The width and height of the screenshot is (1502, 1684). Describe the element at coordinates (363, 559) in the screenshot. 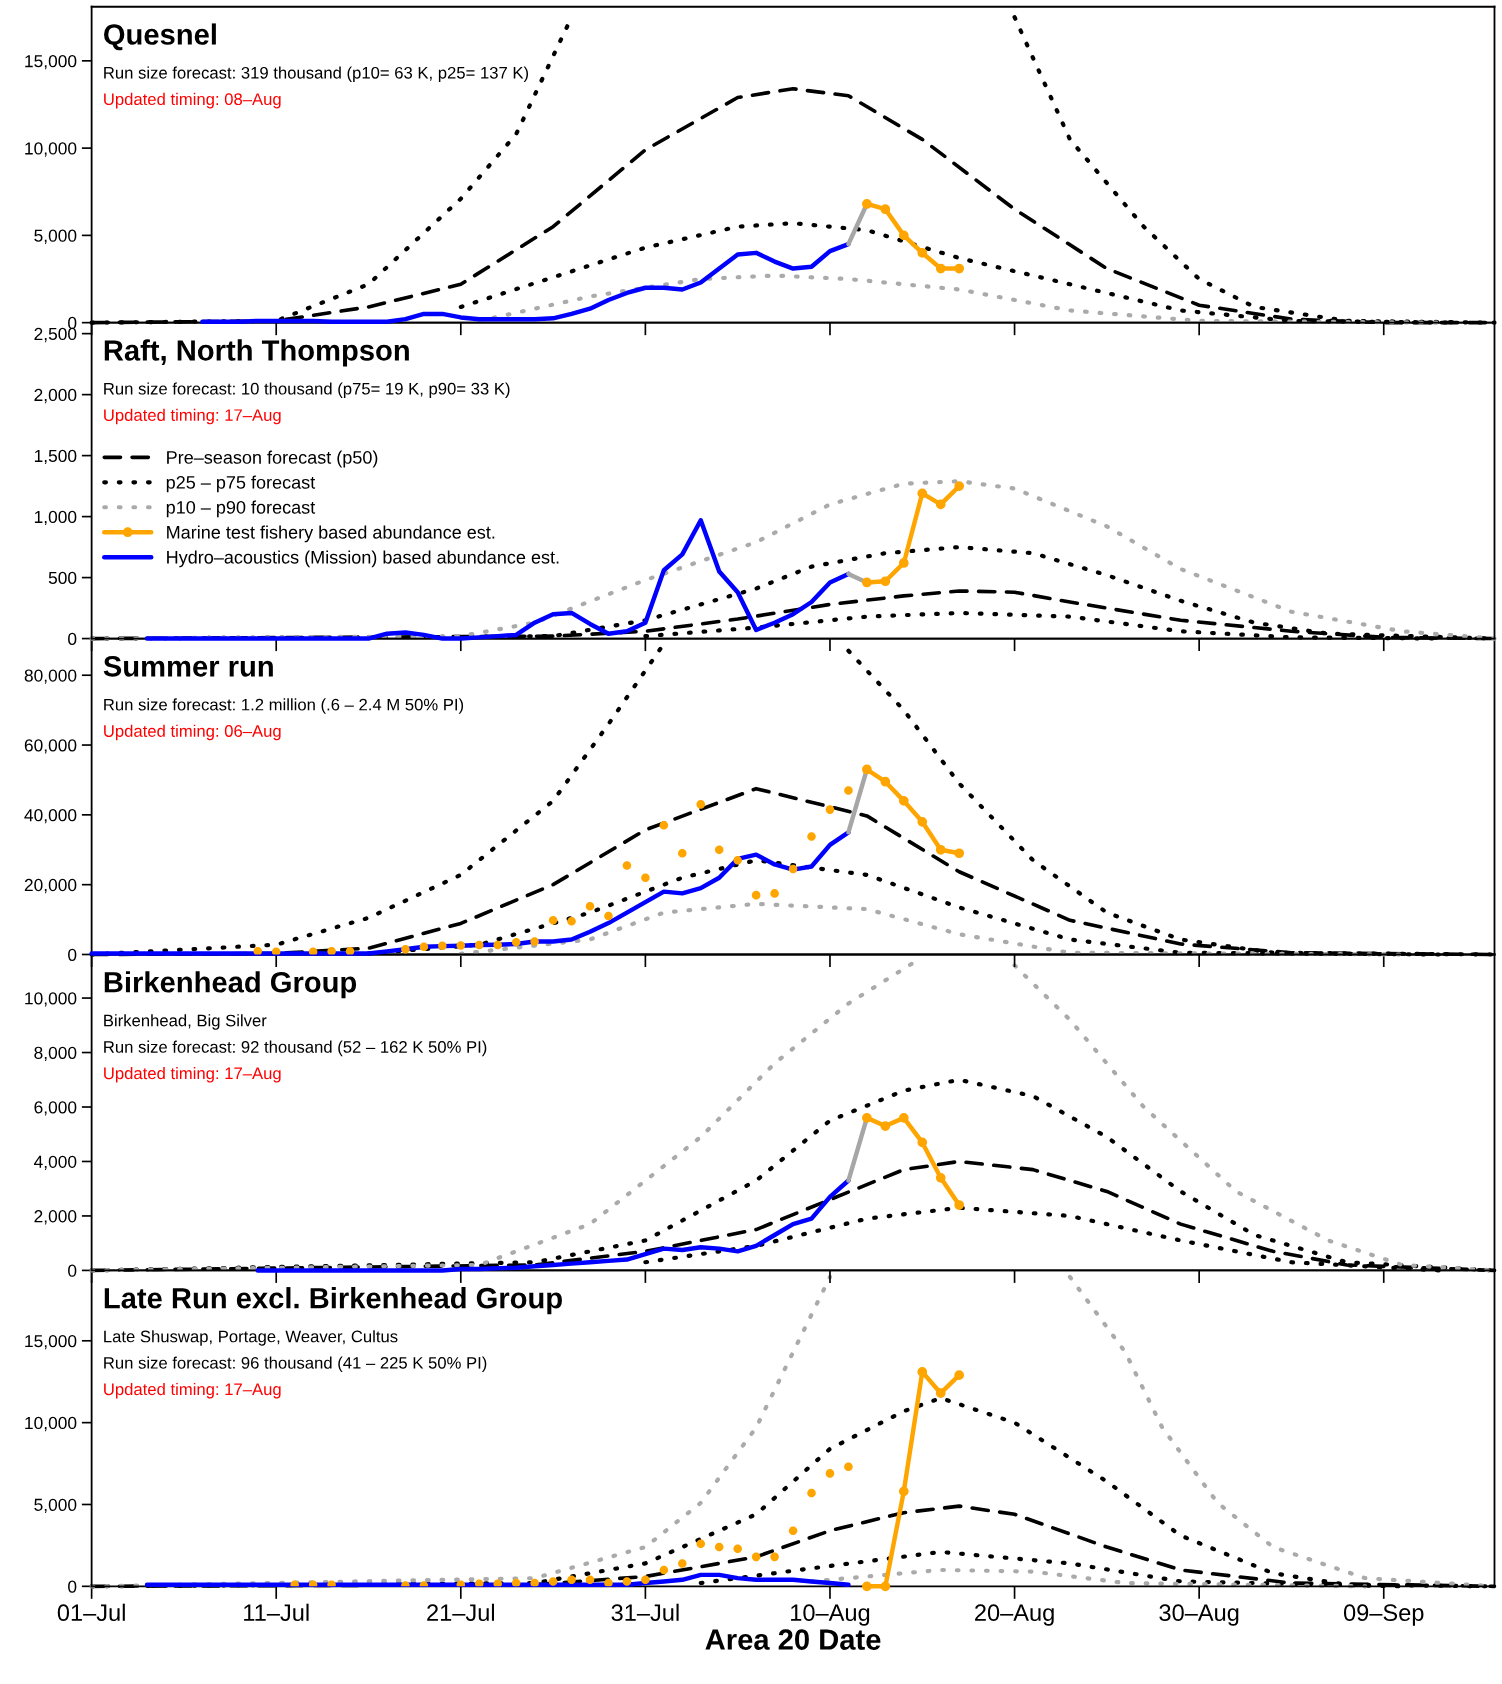

I see `legend-label: Hydro–acoustics (Mission) based abundance est.` at that location.